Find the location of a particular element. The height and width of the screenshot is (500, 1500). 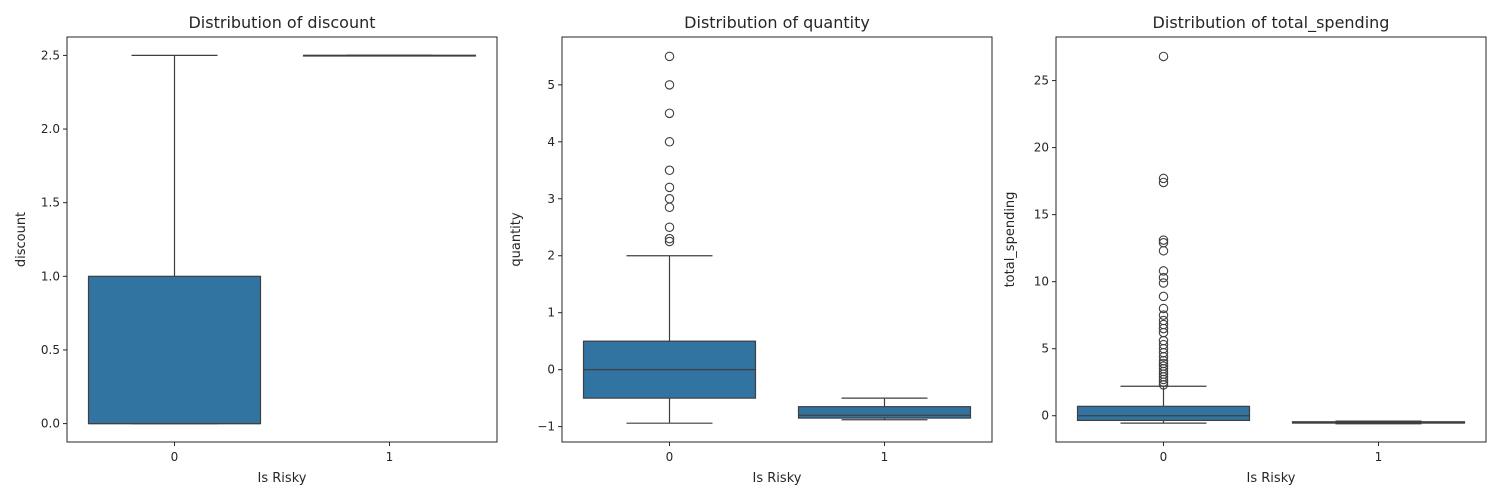

y-axis-label: quantity is located at coordinates (516, 239).